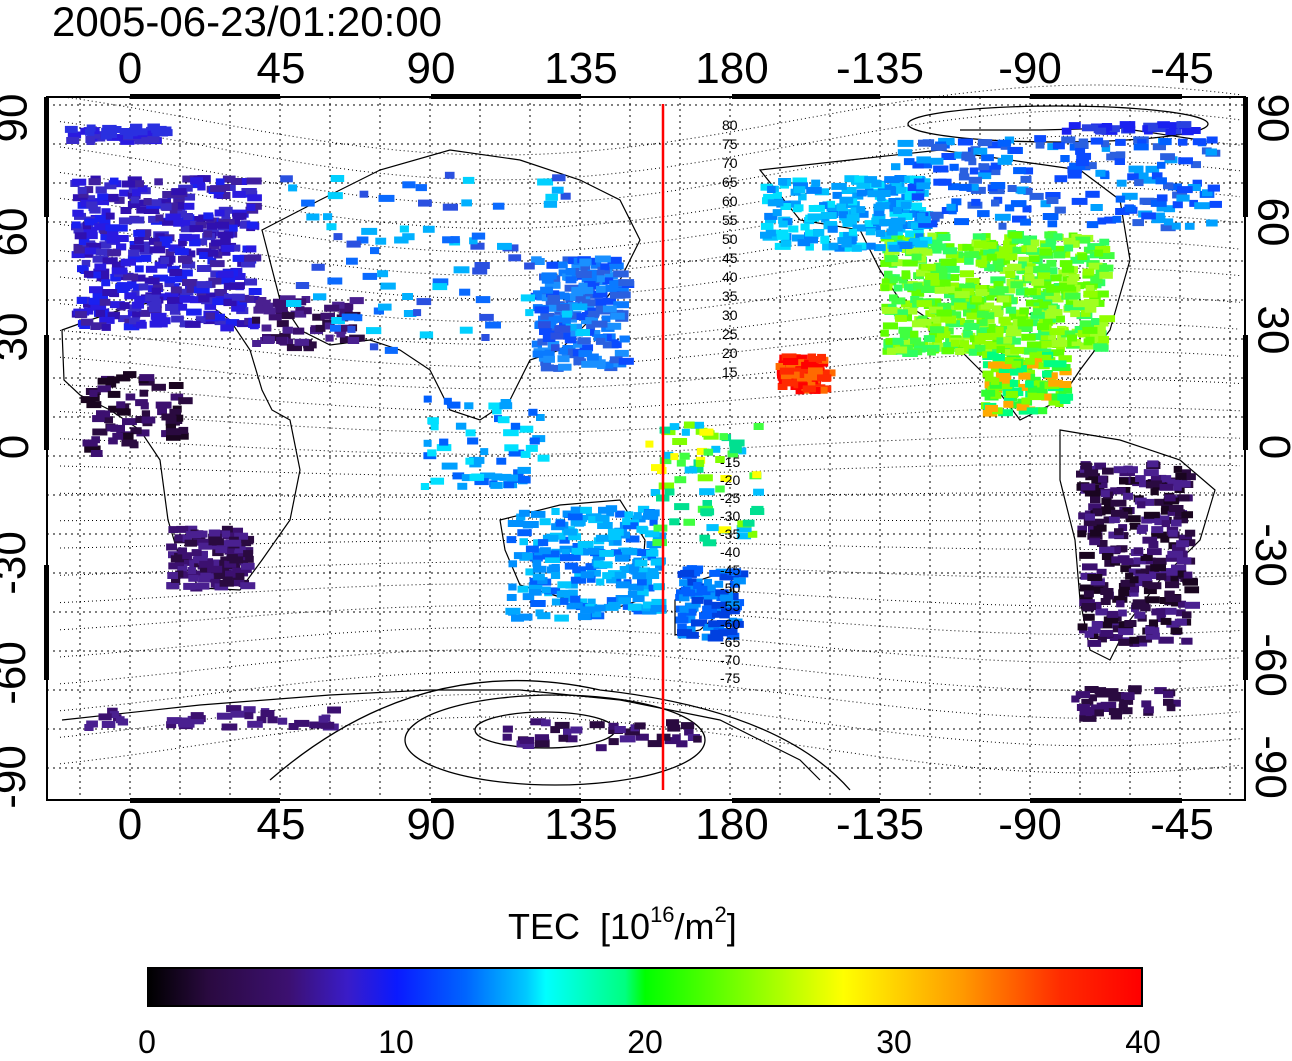 This screenshot has height=1061, width=1292. Describe the element at coordinates (581, 824) in the screenshot. I see `lon-tick-bottom-135: 135` at that location.